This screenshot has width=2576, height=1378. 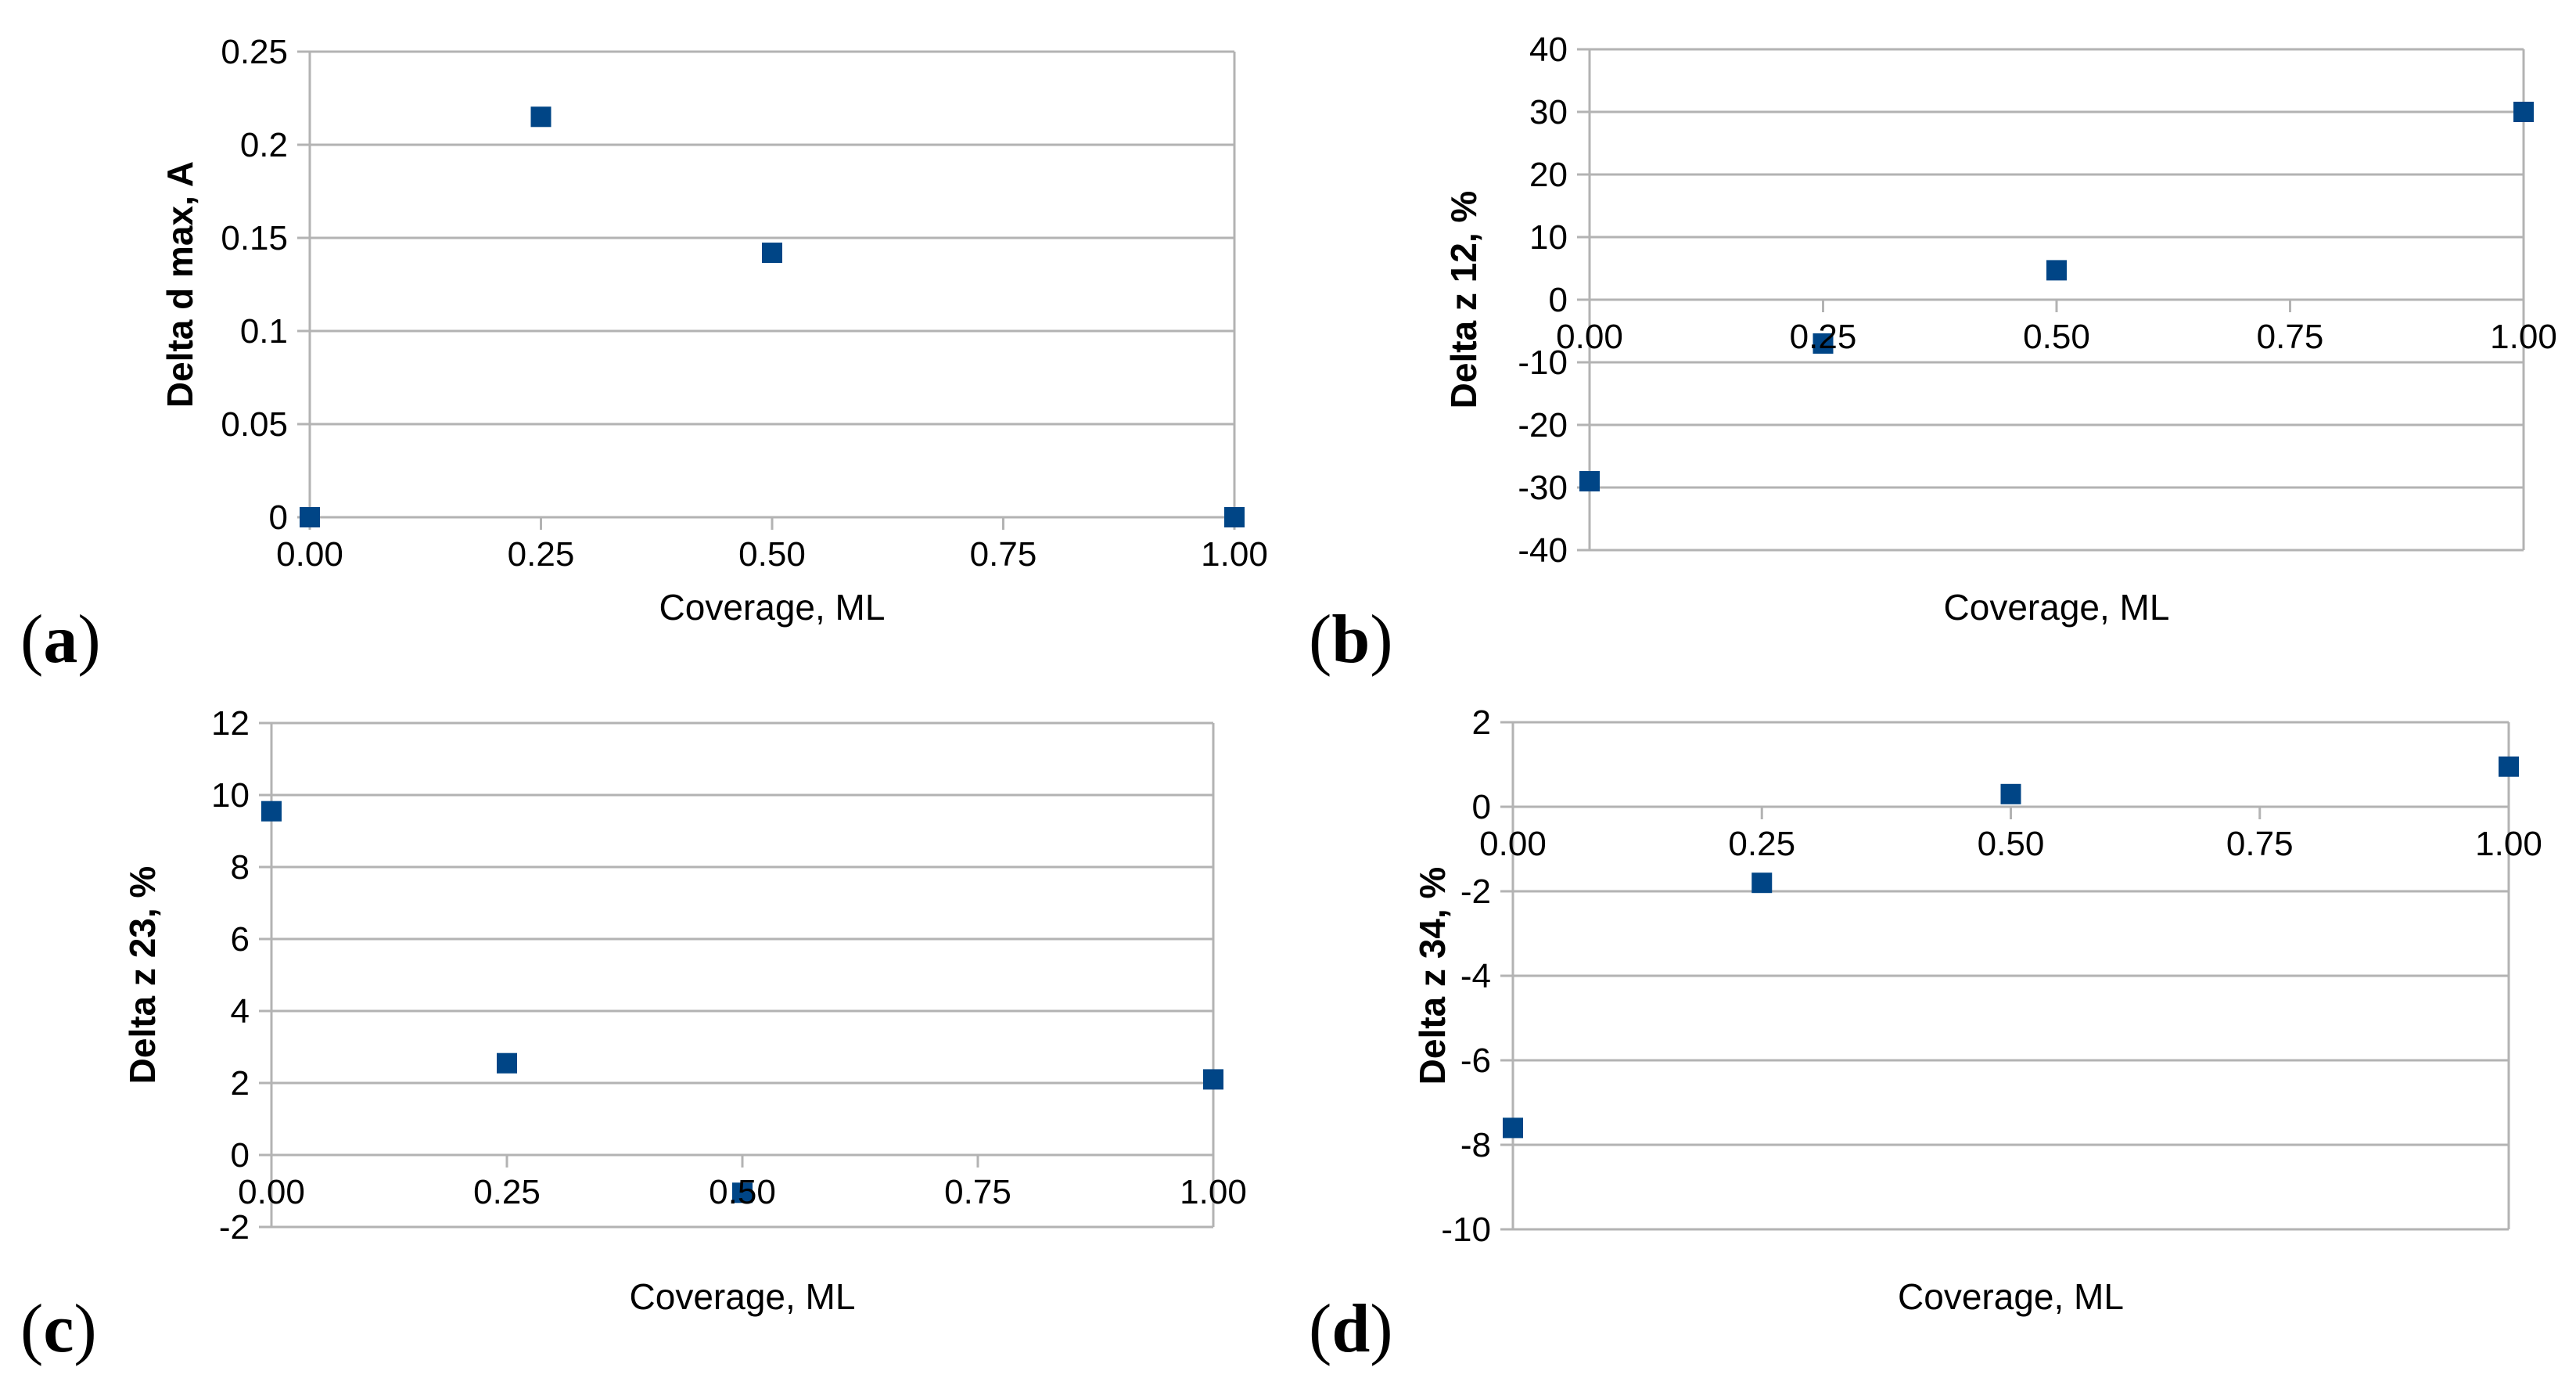 I want to click on y-tick-label: 0.15, so click(x=255, y=238).